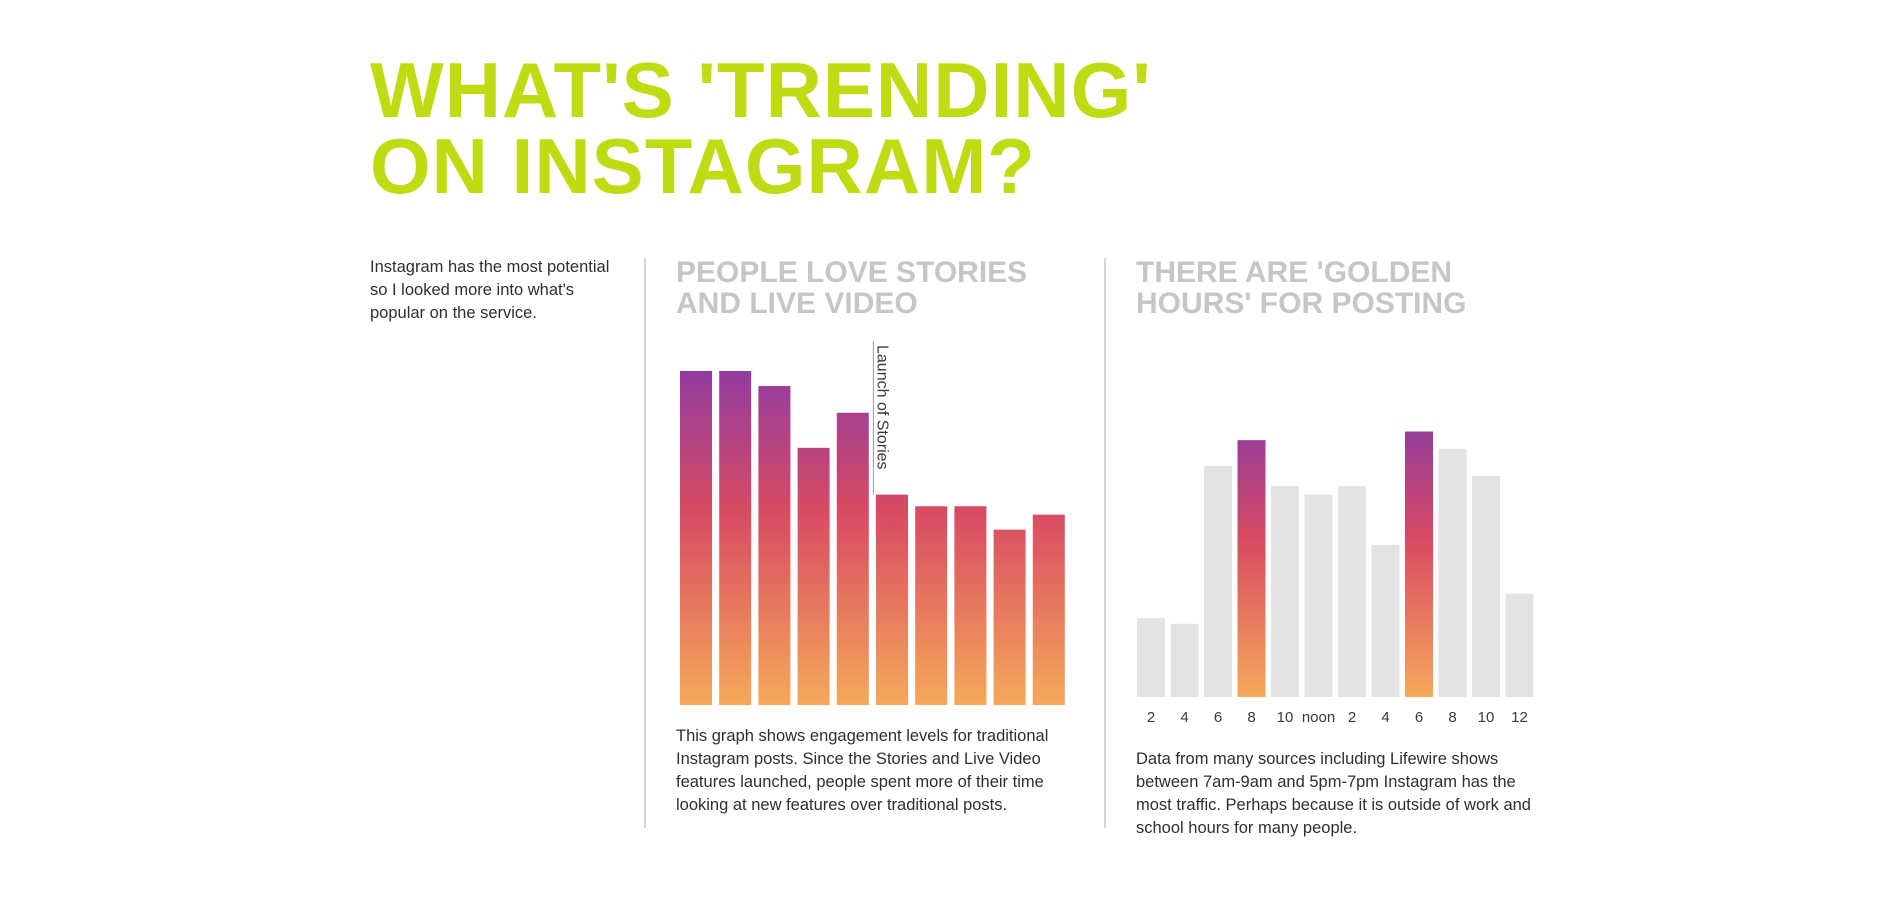 This screenshot has width=1900, height=900. I want to click on column-divider-left, so click(645, 543).